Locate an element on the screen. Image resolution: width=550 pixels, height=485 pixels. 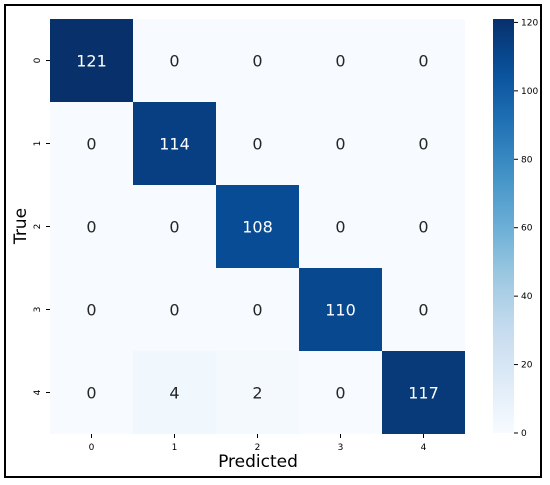
x-axis-ticks: 0 1 2 3 4 is located at coordinates (258, 443).